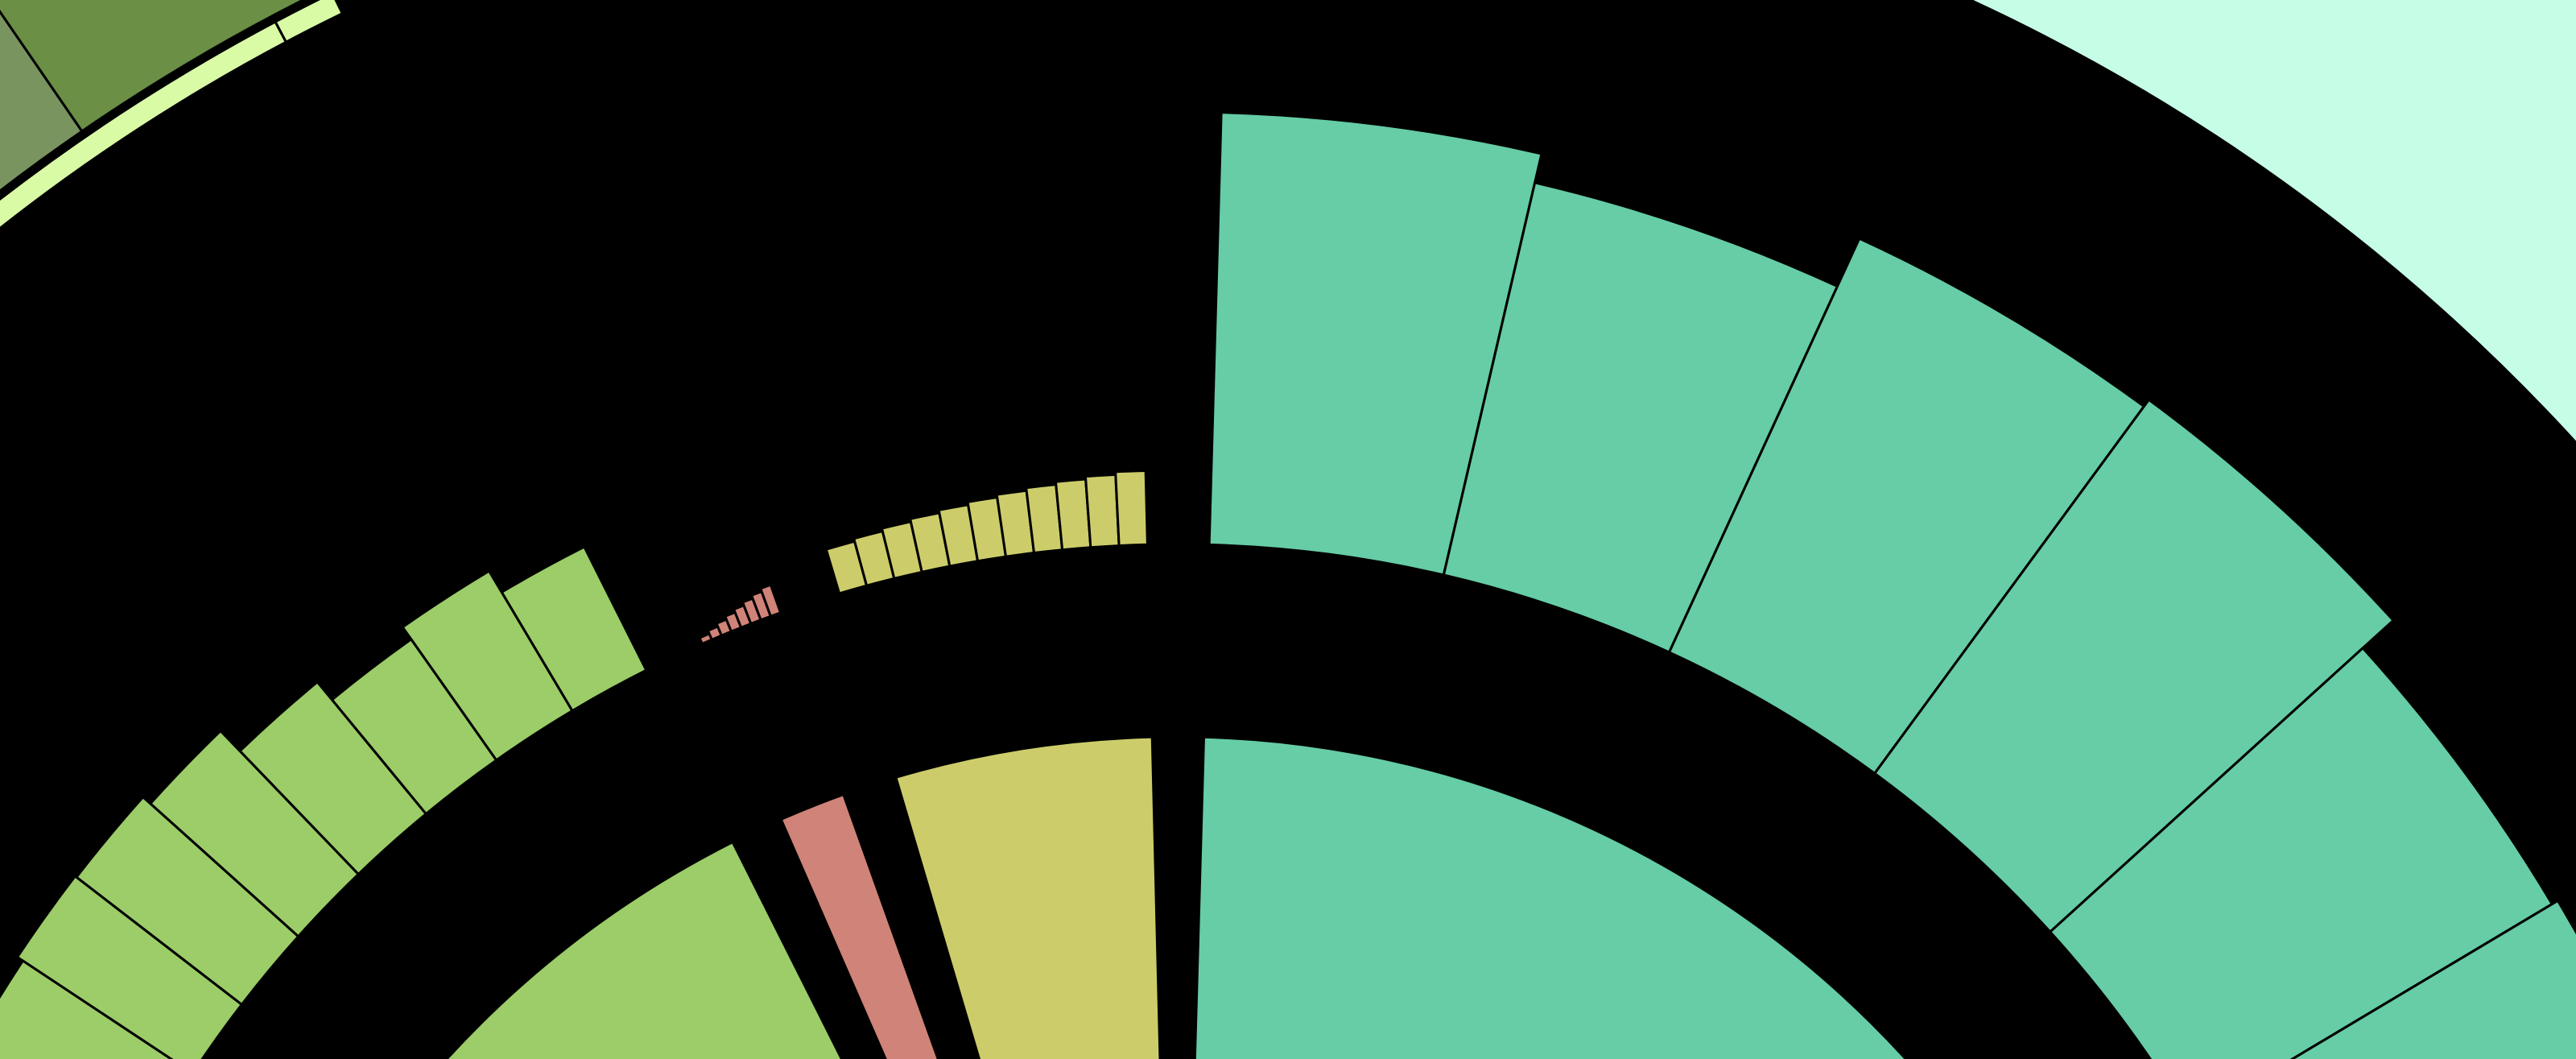  I want to click on teal-segment, so click(2432, 979).